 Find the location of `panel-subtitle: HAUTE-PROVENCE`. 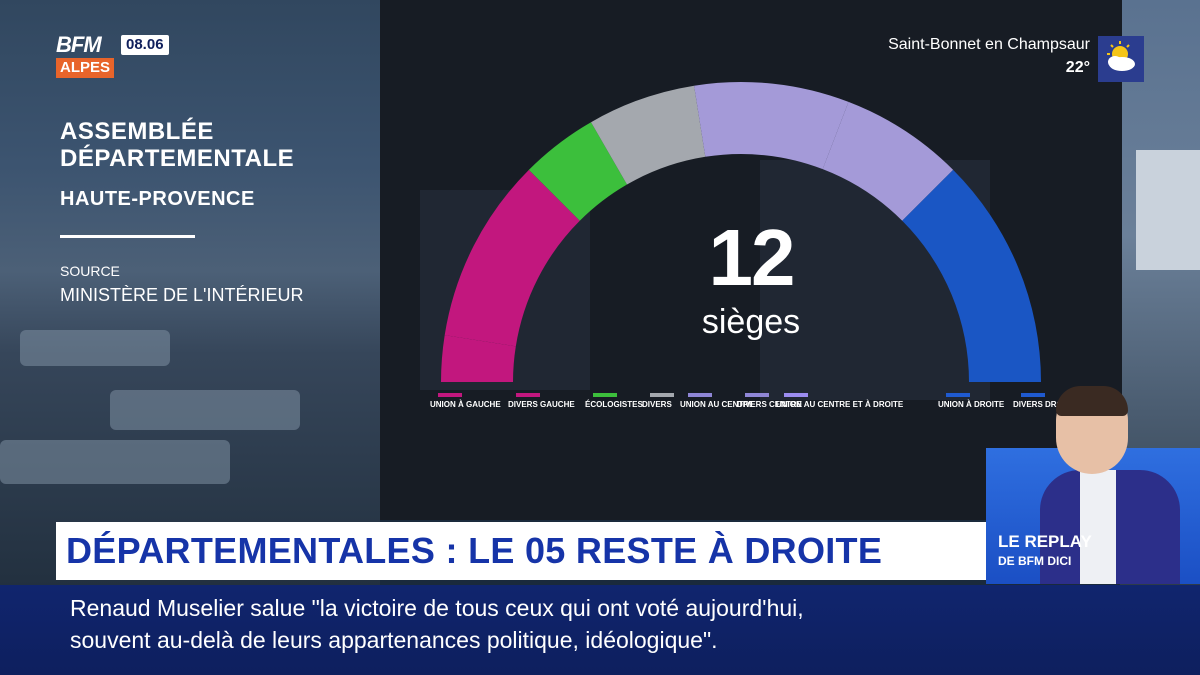

panel-subtitle: HAUTE-PROVENCE is located at coordinates (157, 199).